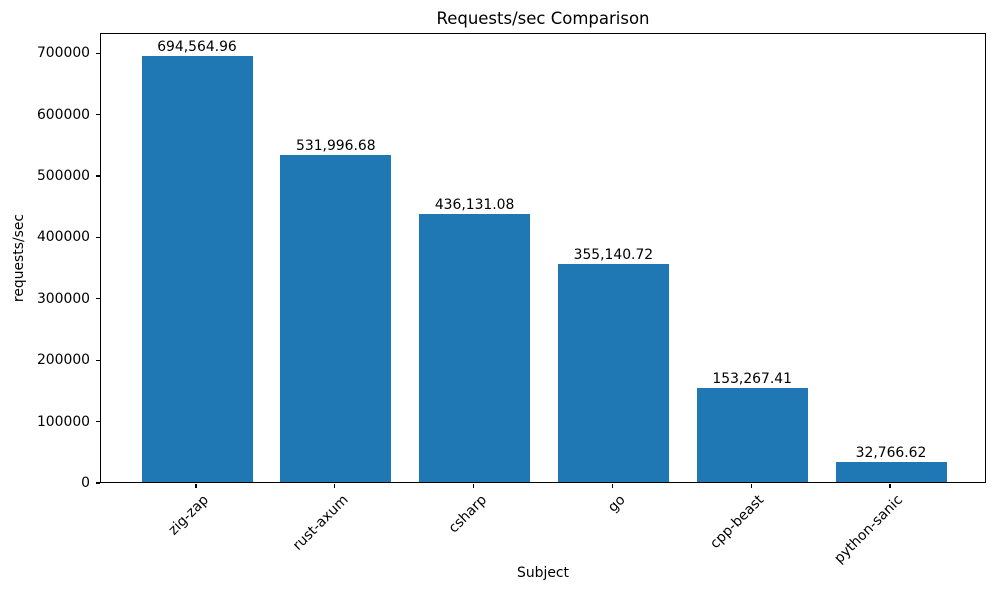 The image size is (1000, 600). I want to click on y-tick-label: 0, so click(85, 483).